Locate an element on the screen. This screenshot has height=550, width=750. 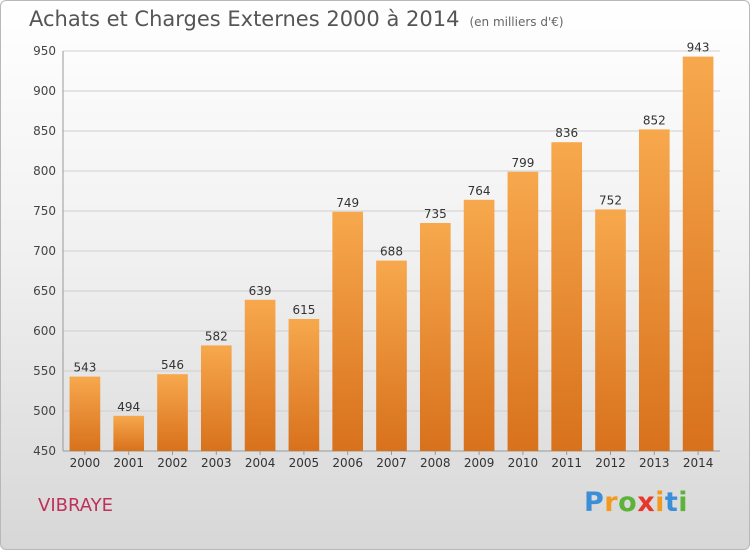
bar-value-label: 688 is located at coordinates (391, 252).